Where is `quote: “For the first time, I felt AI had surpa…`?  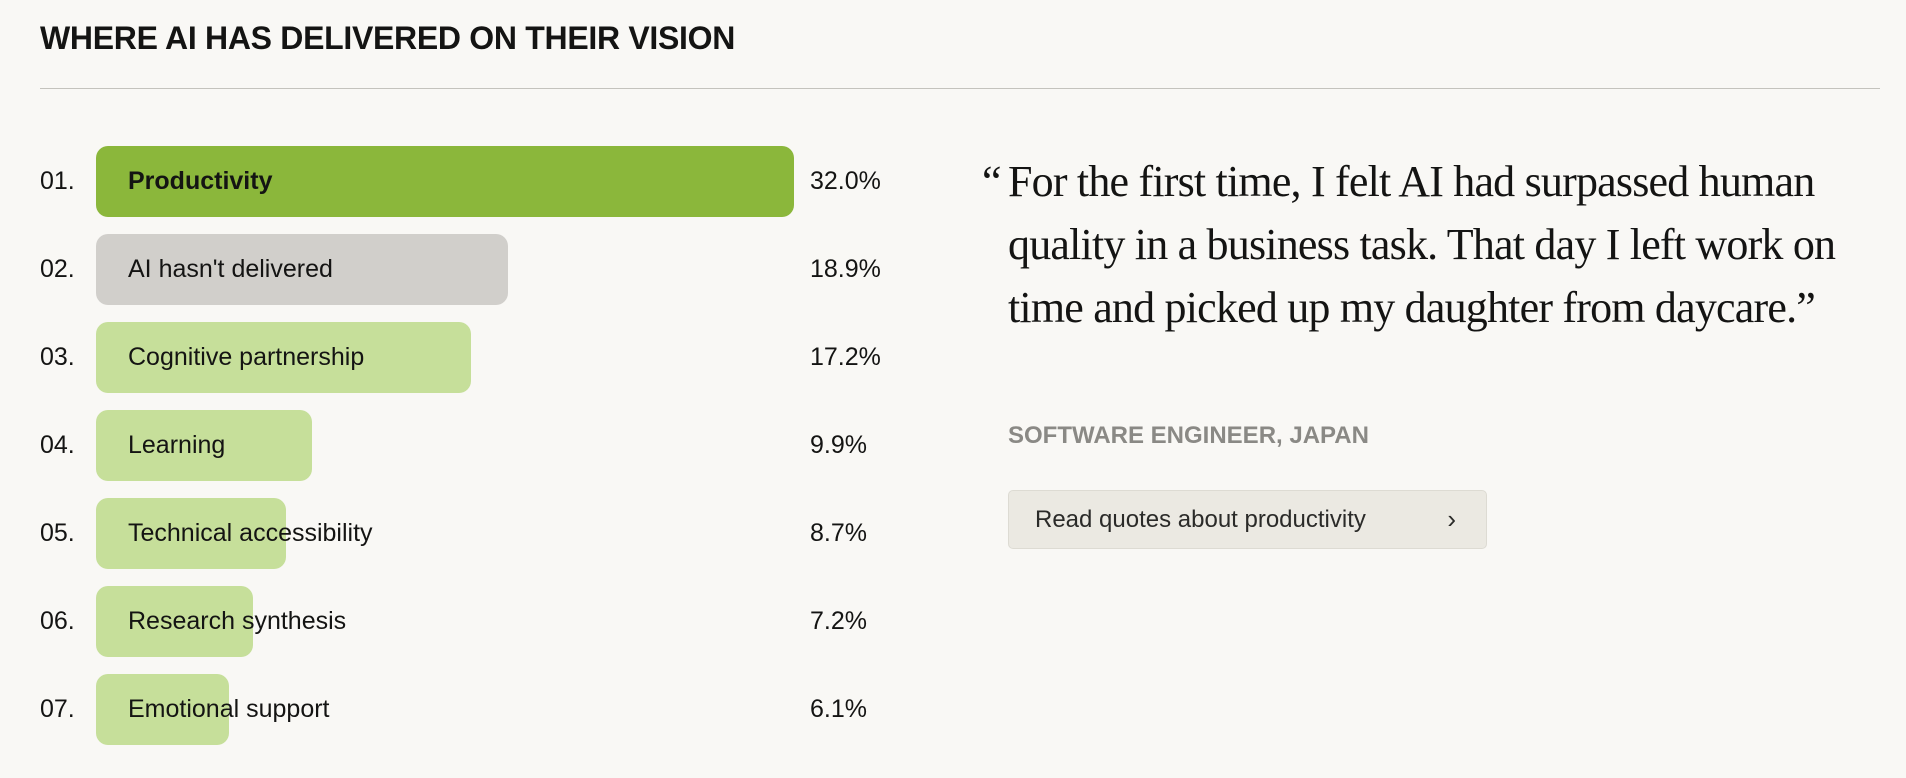 quote: “For the first time, I felt AI had surpa… is located at coordinates (1435, 244).